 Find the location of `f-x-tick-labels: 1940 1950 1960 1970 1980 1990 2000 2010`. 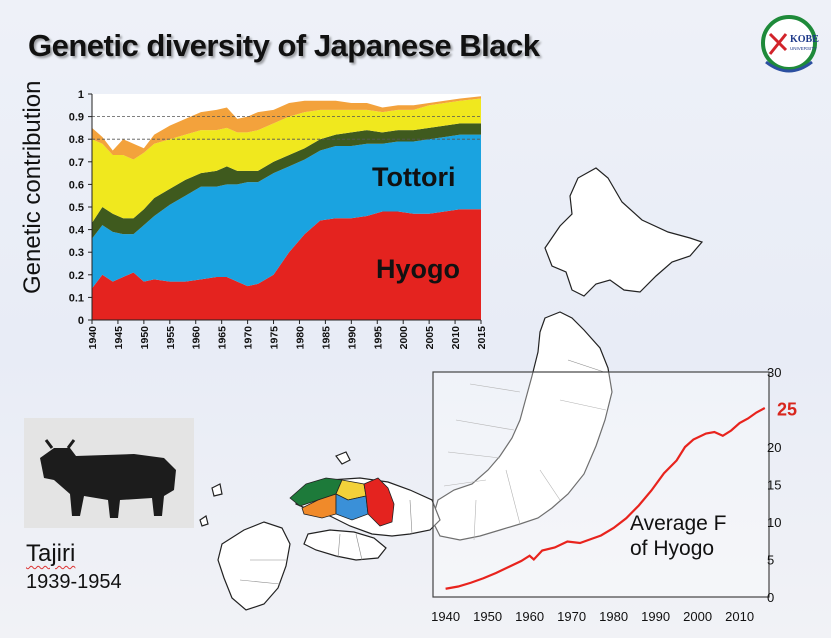

f-x-tick-labels: 1940 1950 1960 1970 1980 1990 2000 2010 is located at coordinates (592, 616).